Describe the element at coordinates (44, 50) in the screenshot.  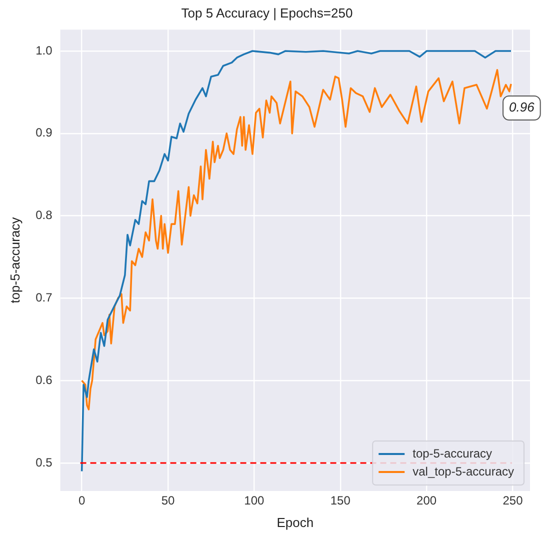
I see `y-tick-label: 1.0` at that location.